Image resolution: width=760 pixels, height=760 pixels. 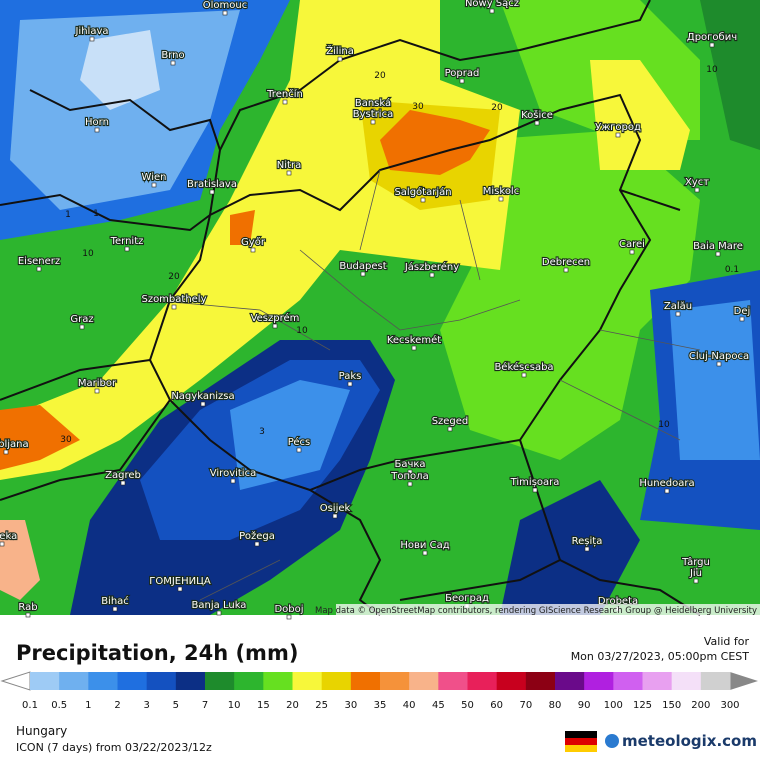 What do you see at coordinates (233, 473) in the screenshot?
I see `place-label: Virovitica` at bounding box center [233, 473].